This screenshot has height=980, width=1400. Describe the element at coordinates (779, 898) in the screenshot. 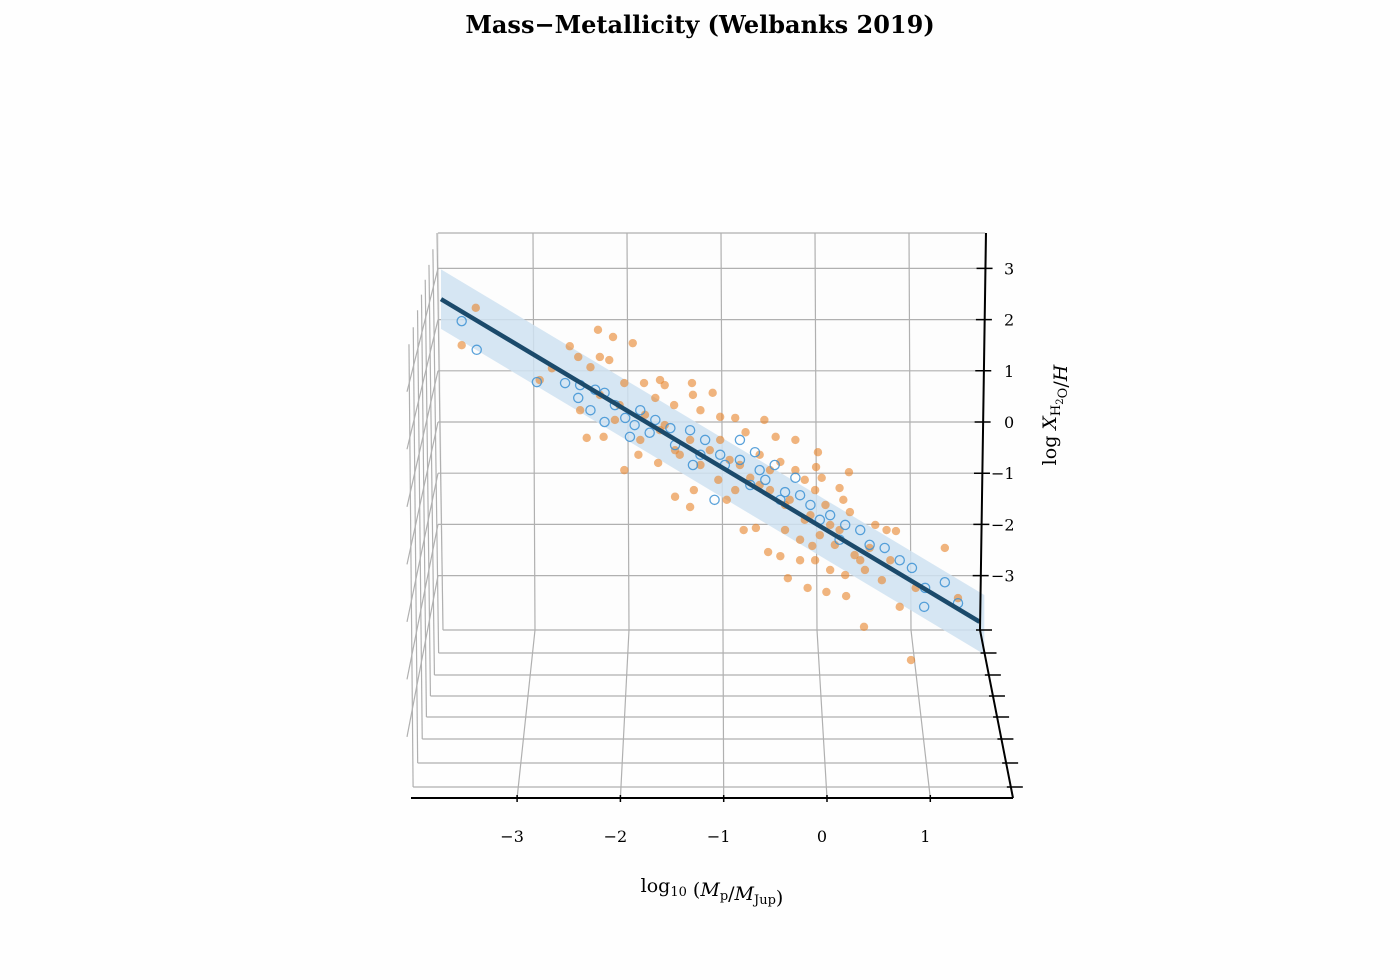

I see `label-part: )` at that location.